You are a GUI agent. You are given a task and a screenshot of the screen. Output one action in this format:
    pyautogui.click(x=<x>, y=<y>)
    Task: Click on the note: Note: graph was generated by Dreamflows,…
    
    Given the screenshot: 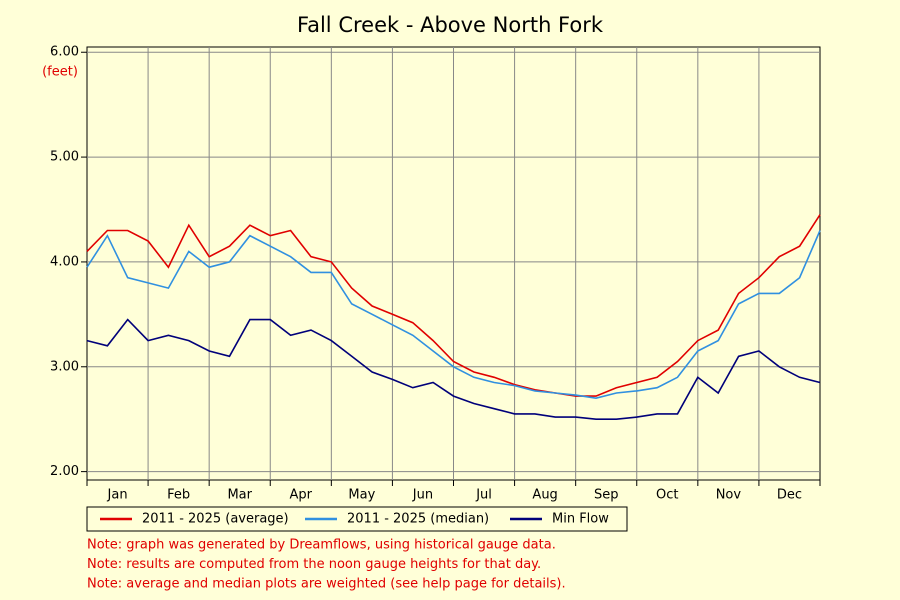 What is the action you would take?
    pyautogui.click(x=321, y=545)
    